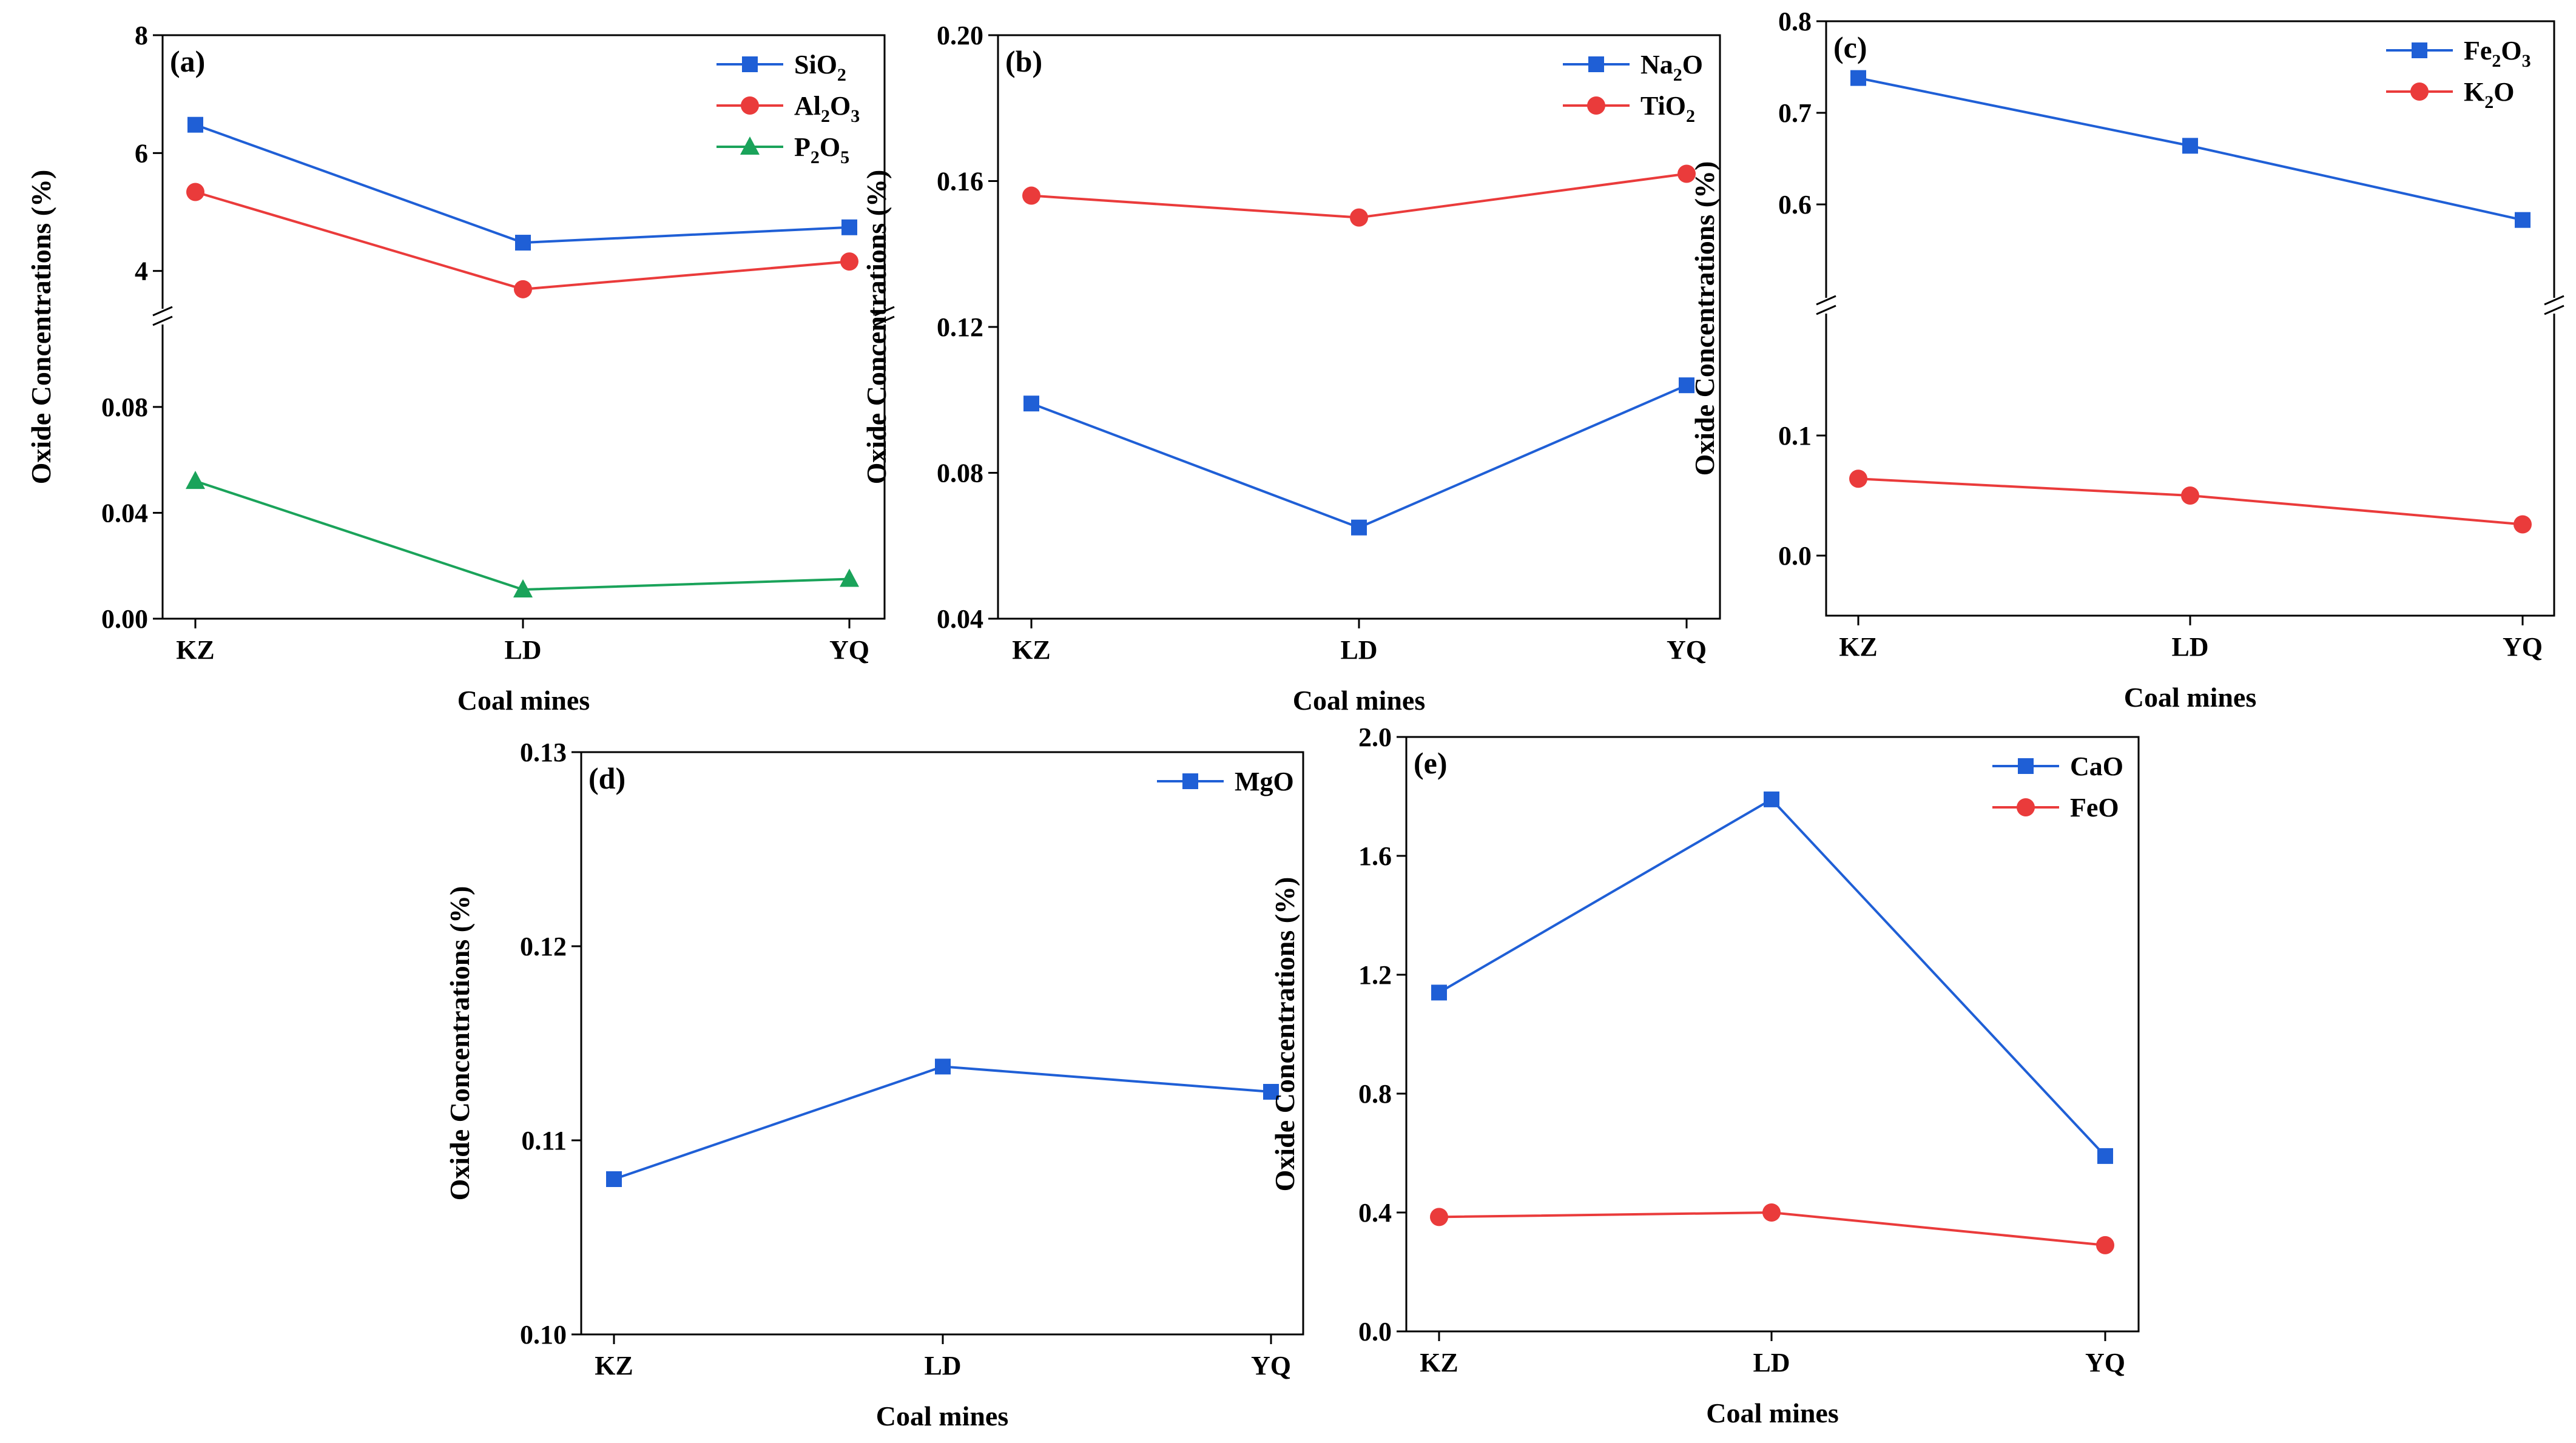 This screenshot has height=1443, width=2576. What do you see at coordinates (2489, 94) in the screenshot?
I see `legend-label: K2O` at bounding box center [2489, 94].